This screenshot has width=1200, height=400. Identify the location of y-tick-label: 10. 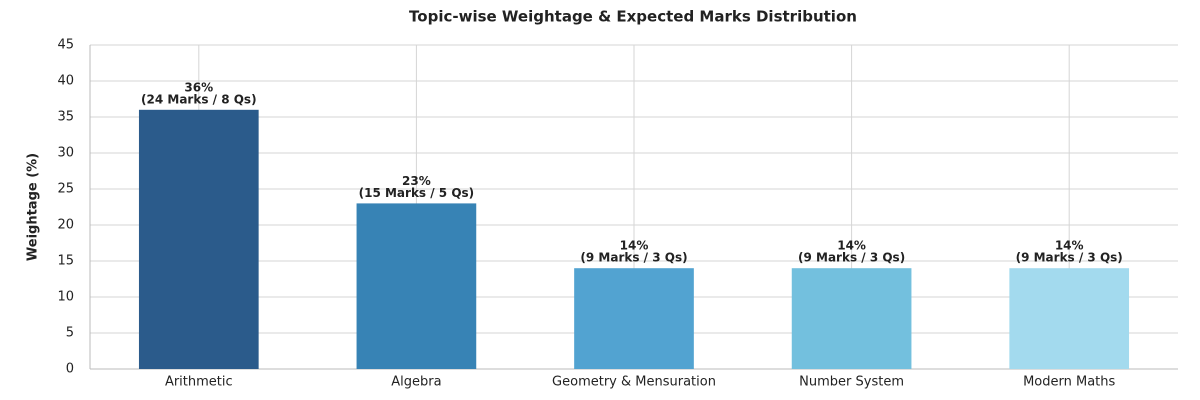
(65, 297).